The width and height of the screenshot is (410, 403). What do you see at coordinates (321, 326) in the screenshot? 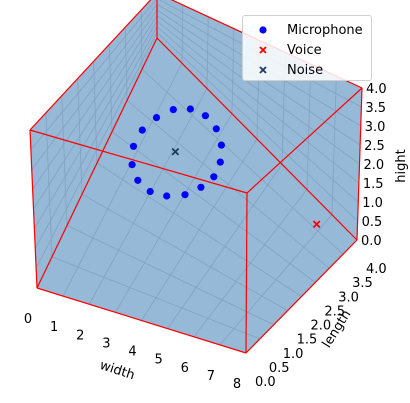
I see `y-tick-label: 2.0` at bounding box center [321, 326].